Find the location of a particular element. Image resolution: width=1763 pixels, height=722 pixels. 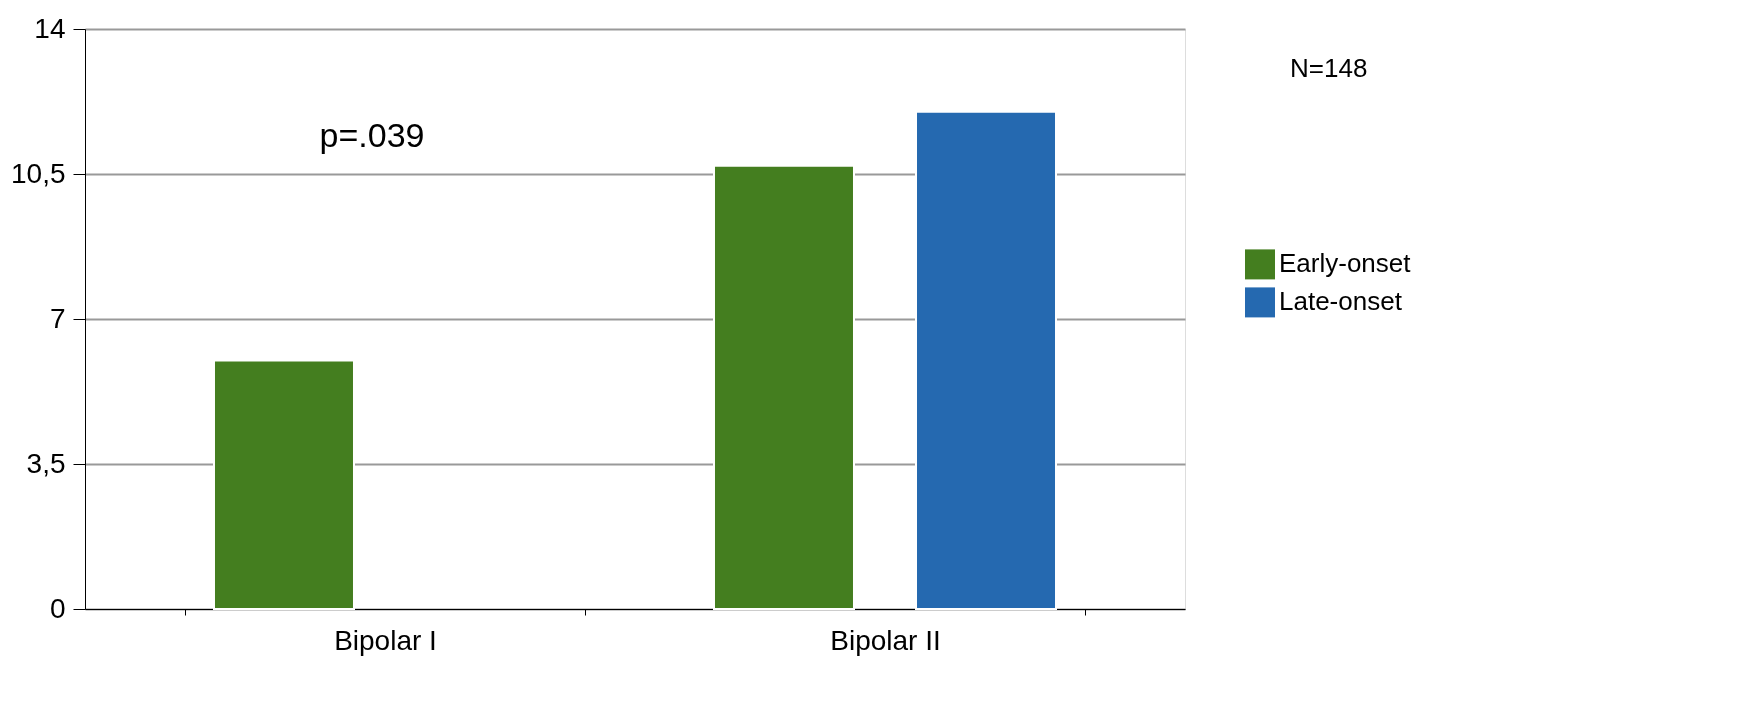

y-tick-label: 7 is located at coordinates (57, 318).